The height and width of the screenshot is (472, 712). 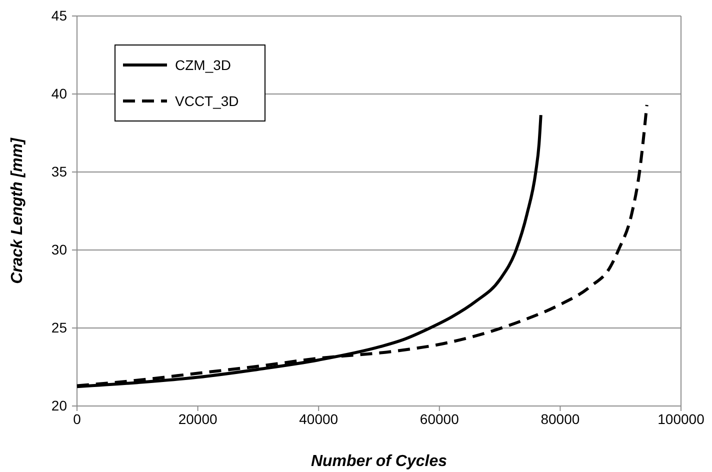 I want to click on x-axis-title: Number of Cycles, so click(x=379, y=461).